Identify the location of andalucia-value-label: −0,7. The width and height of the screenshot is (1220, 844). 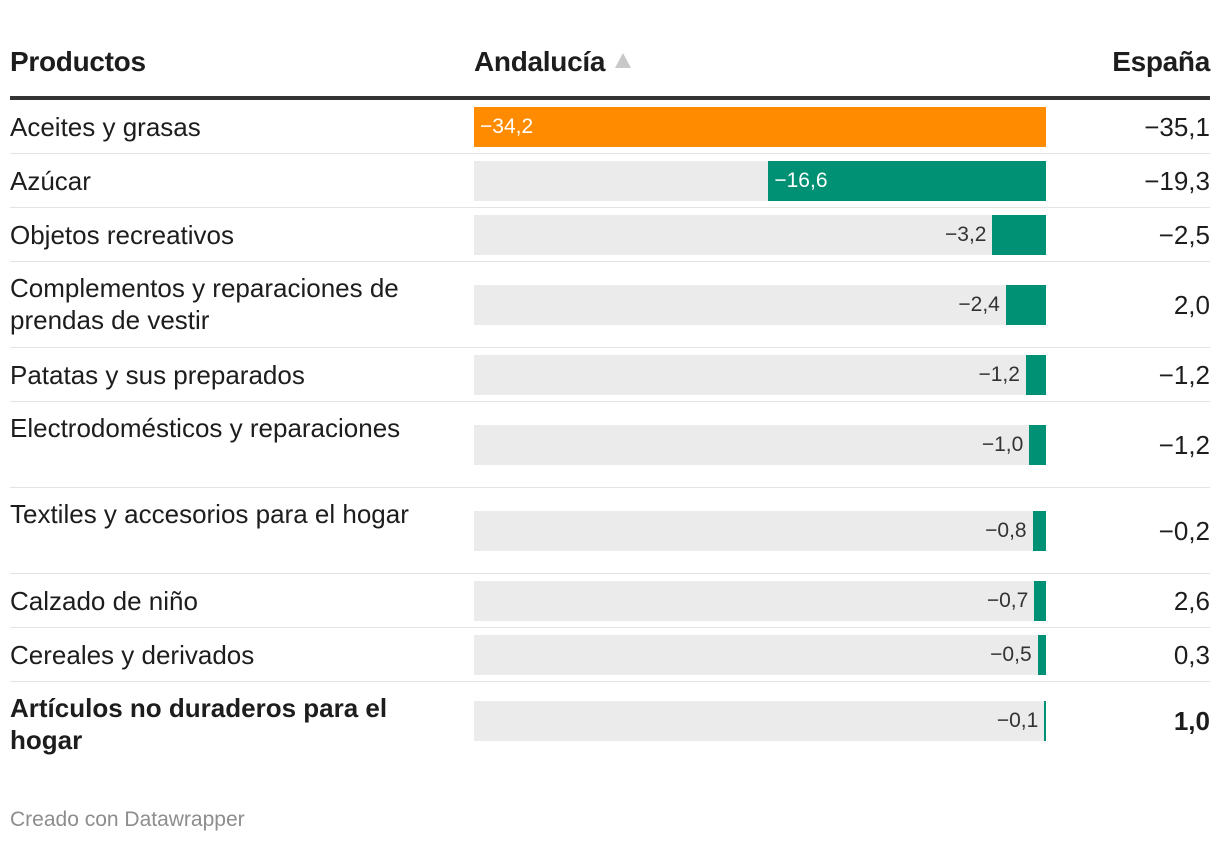
(1007, 600).